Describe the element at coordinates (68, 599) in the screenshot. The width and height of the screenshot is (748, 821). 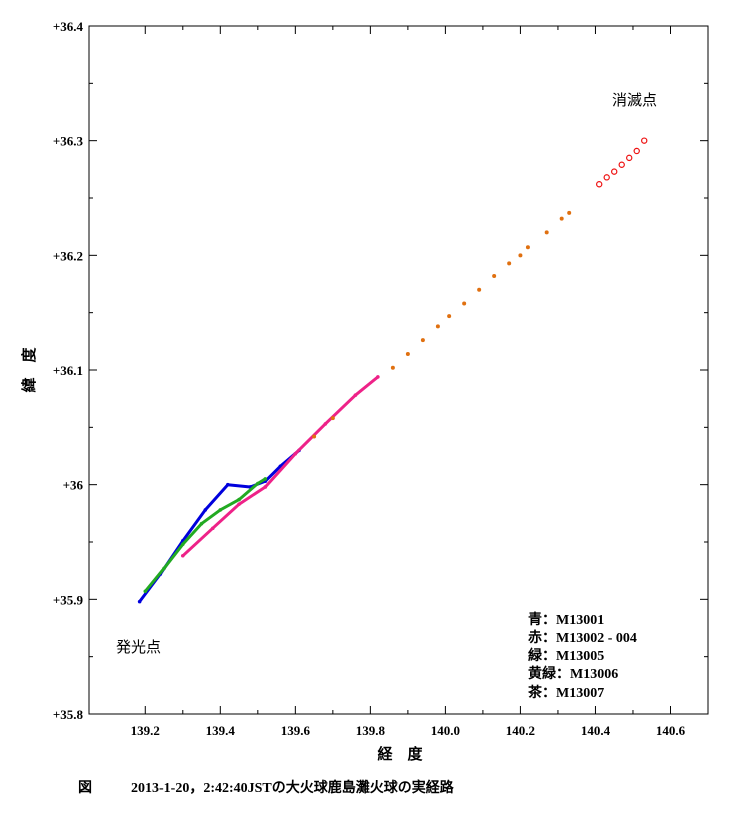
I see `y-tick-label: +35.9` at that location.